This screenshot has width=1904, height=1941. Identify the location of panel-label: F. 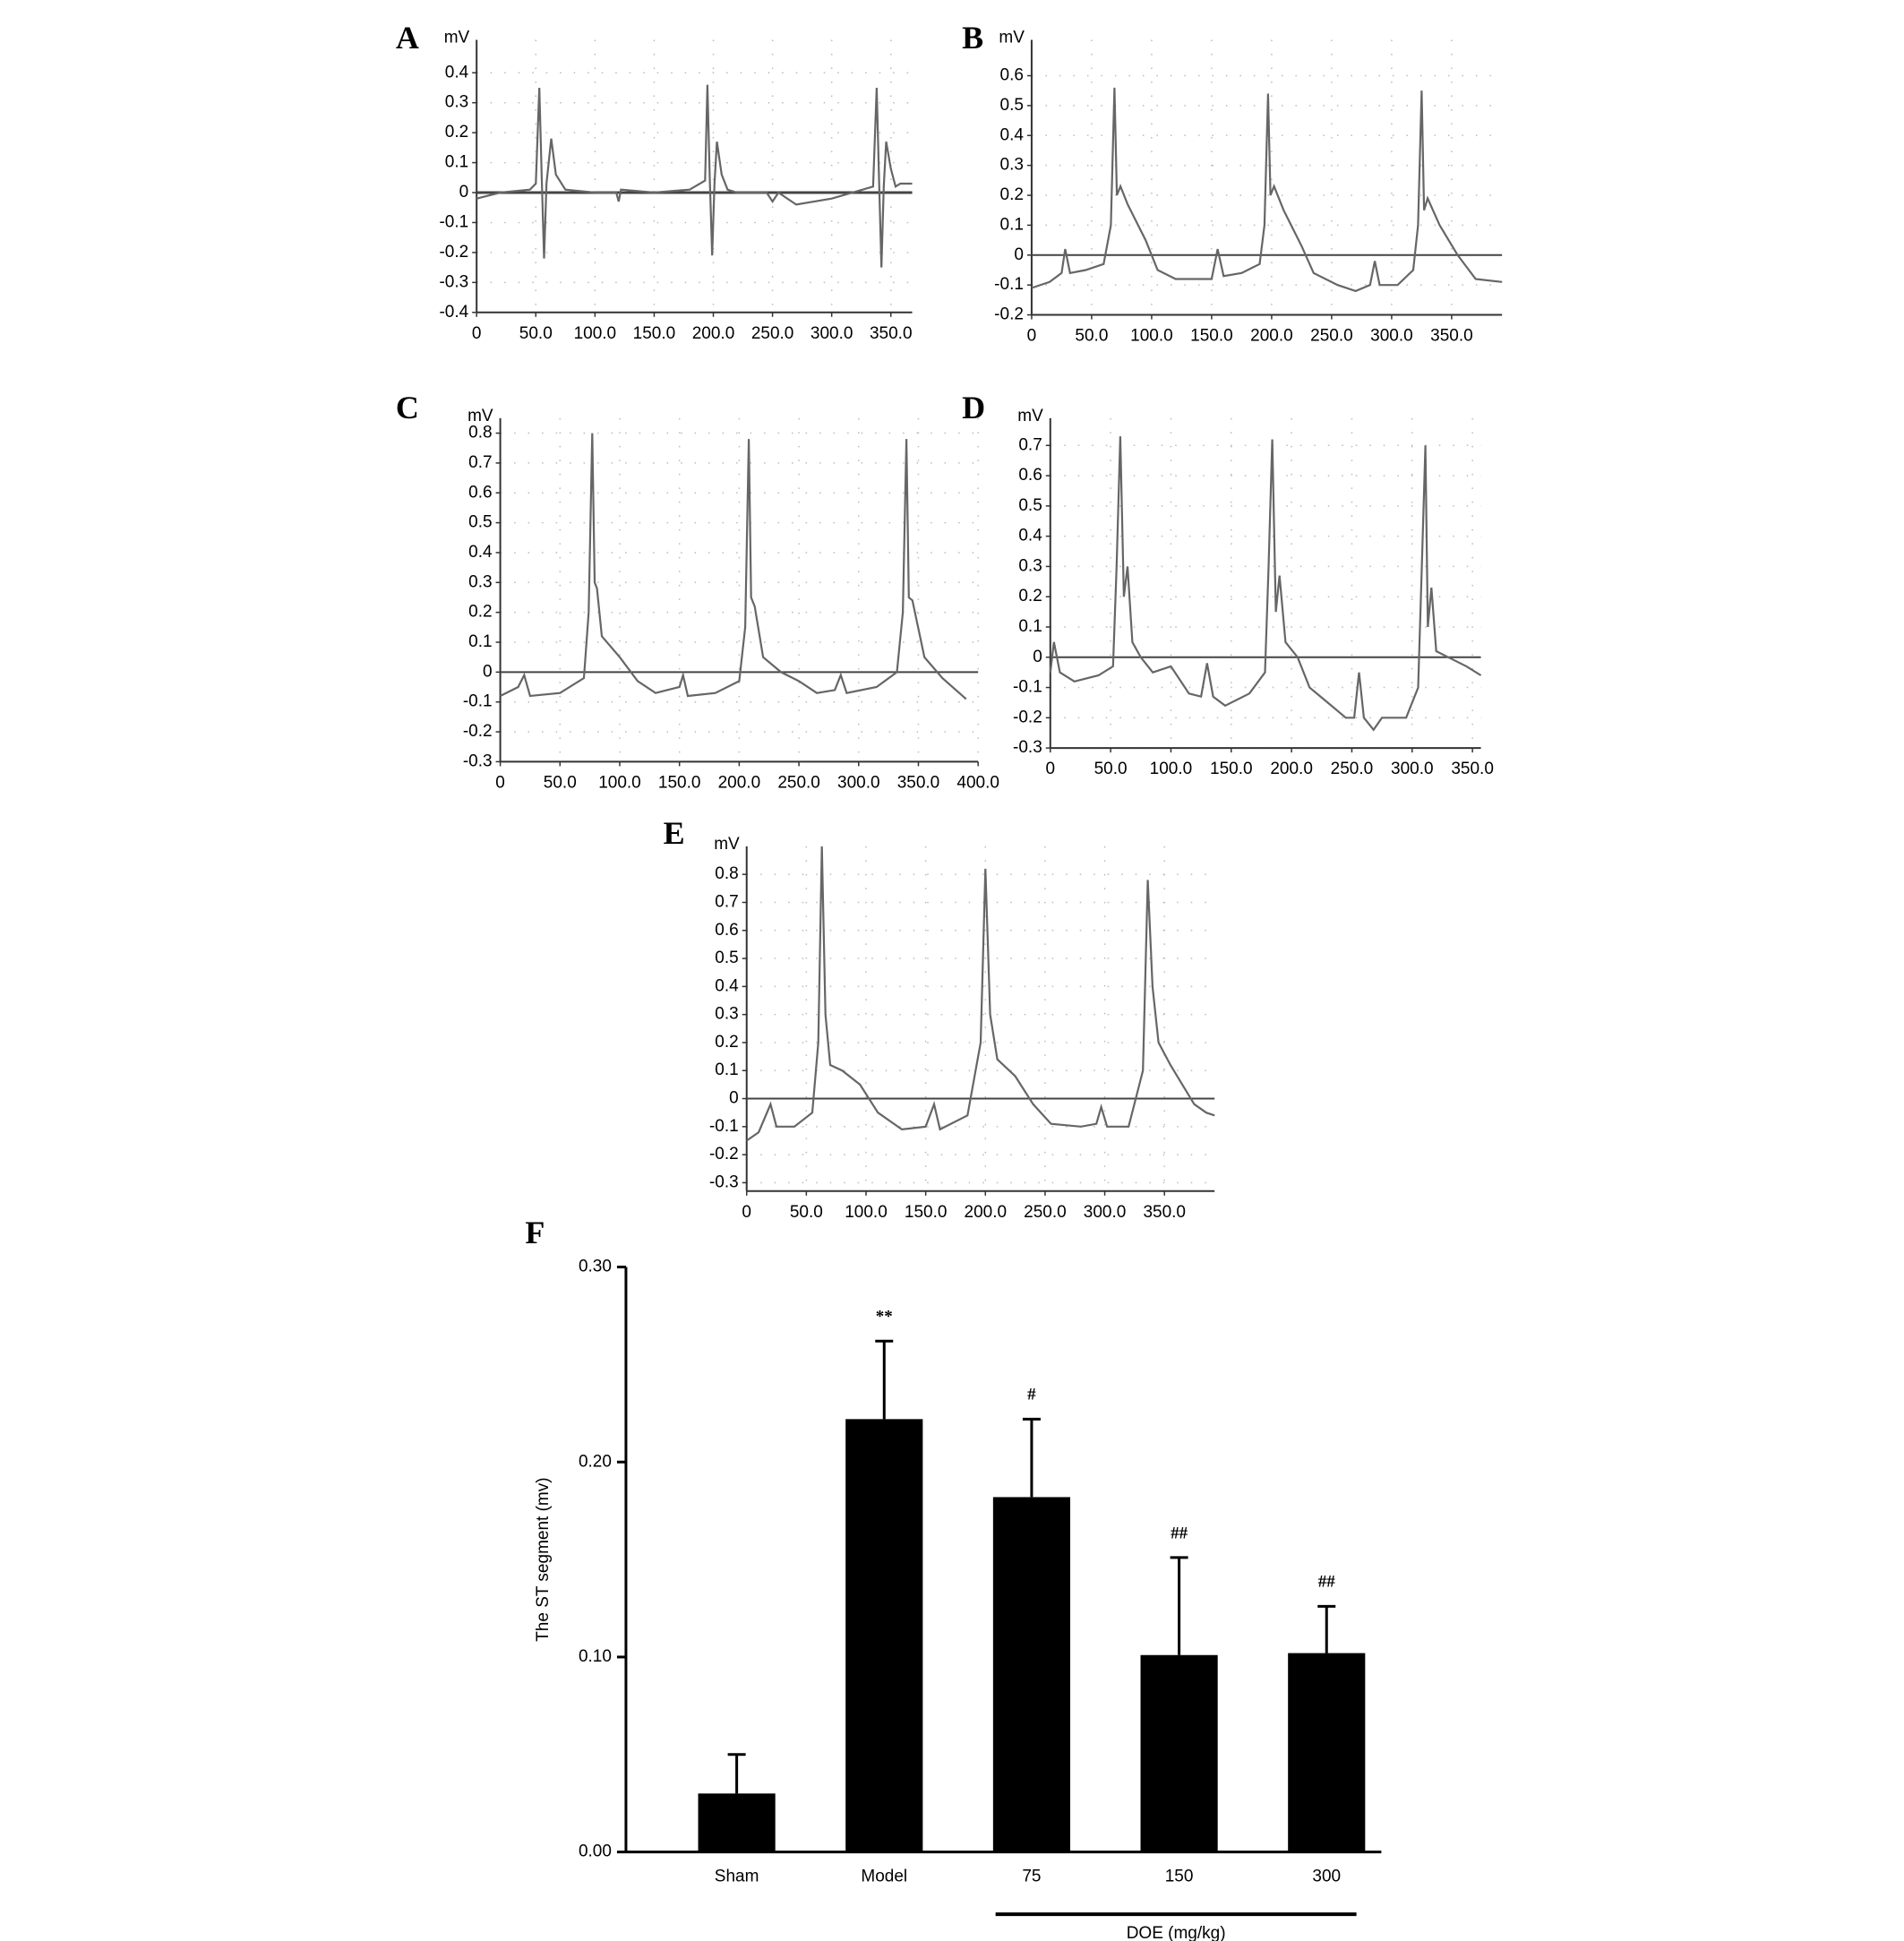
(535, 1232).